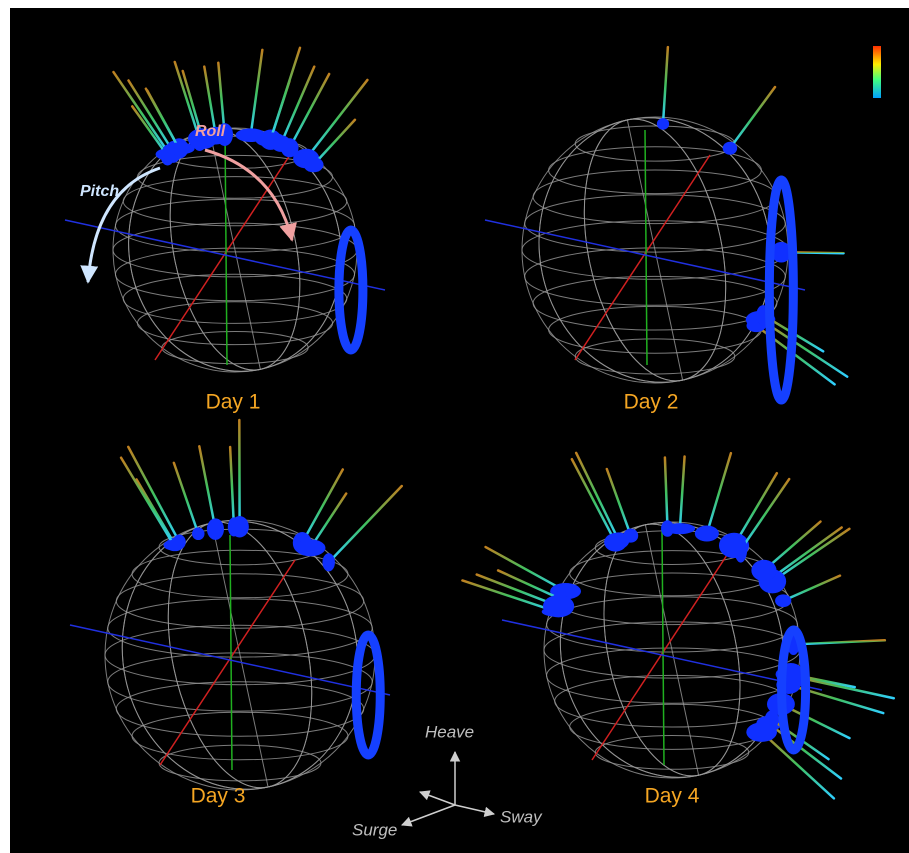  Describe the element at coordinates (651, 402) in the screenshot. I see `panel-label: Day 2` at that location.